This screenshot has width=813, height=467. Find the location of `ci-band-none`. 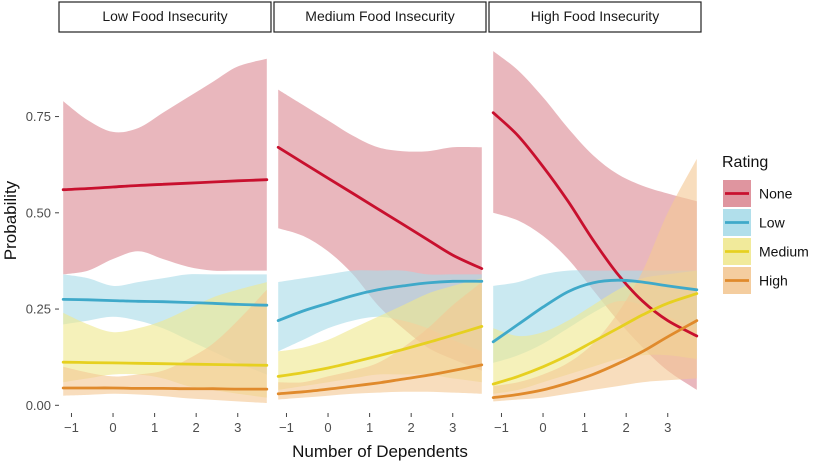

ci-band-none is located at coordinates (165, 166).